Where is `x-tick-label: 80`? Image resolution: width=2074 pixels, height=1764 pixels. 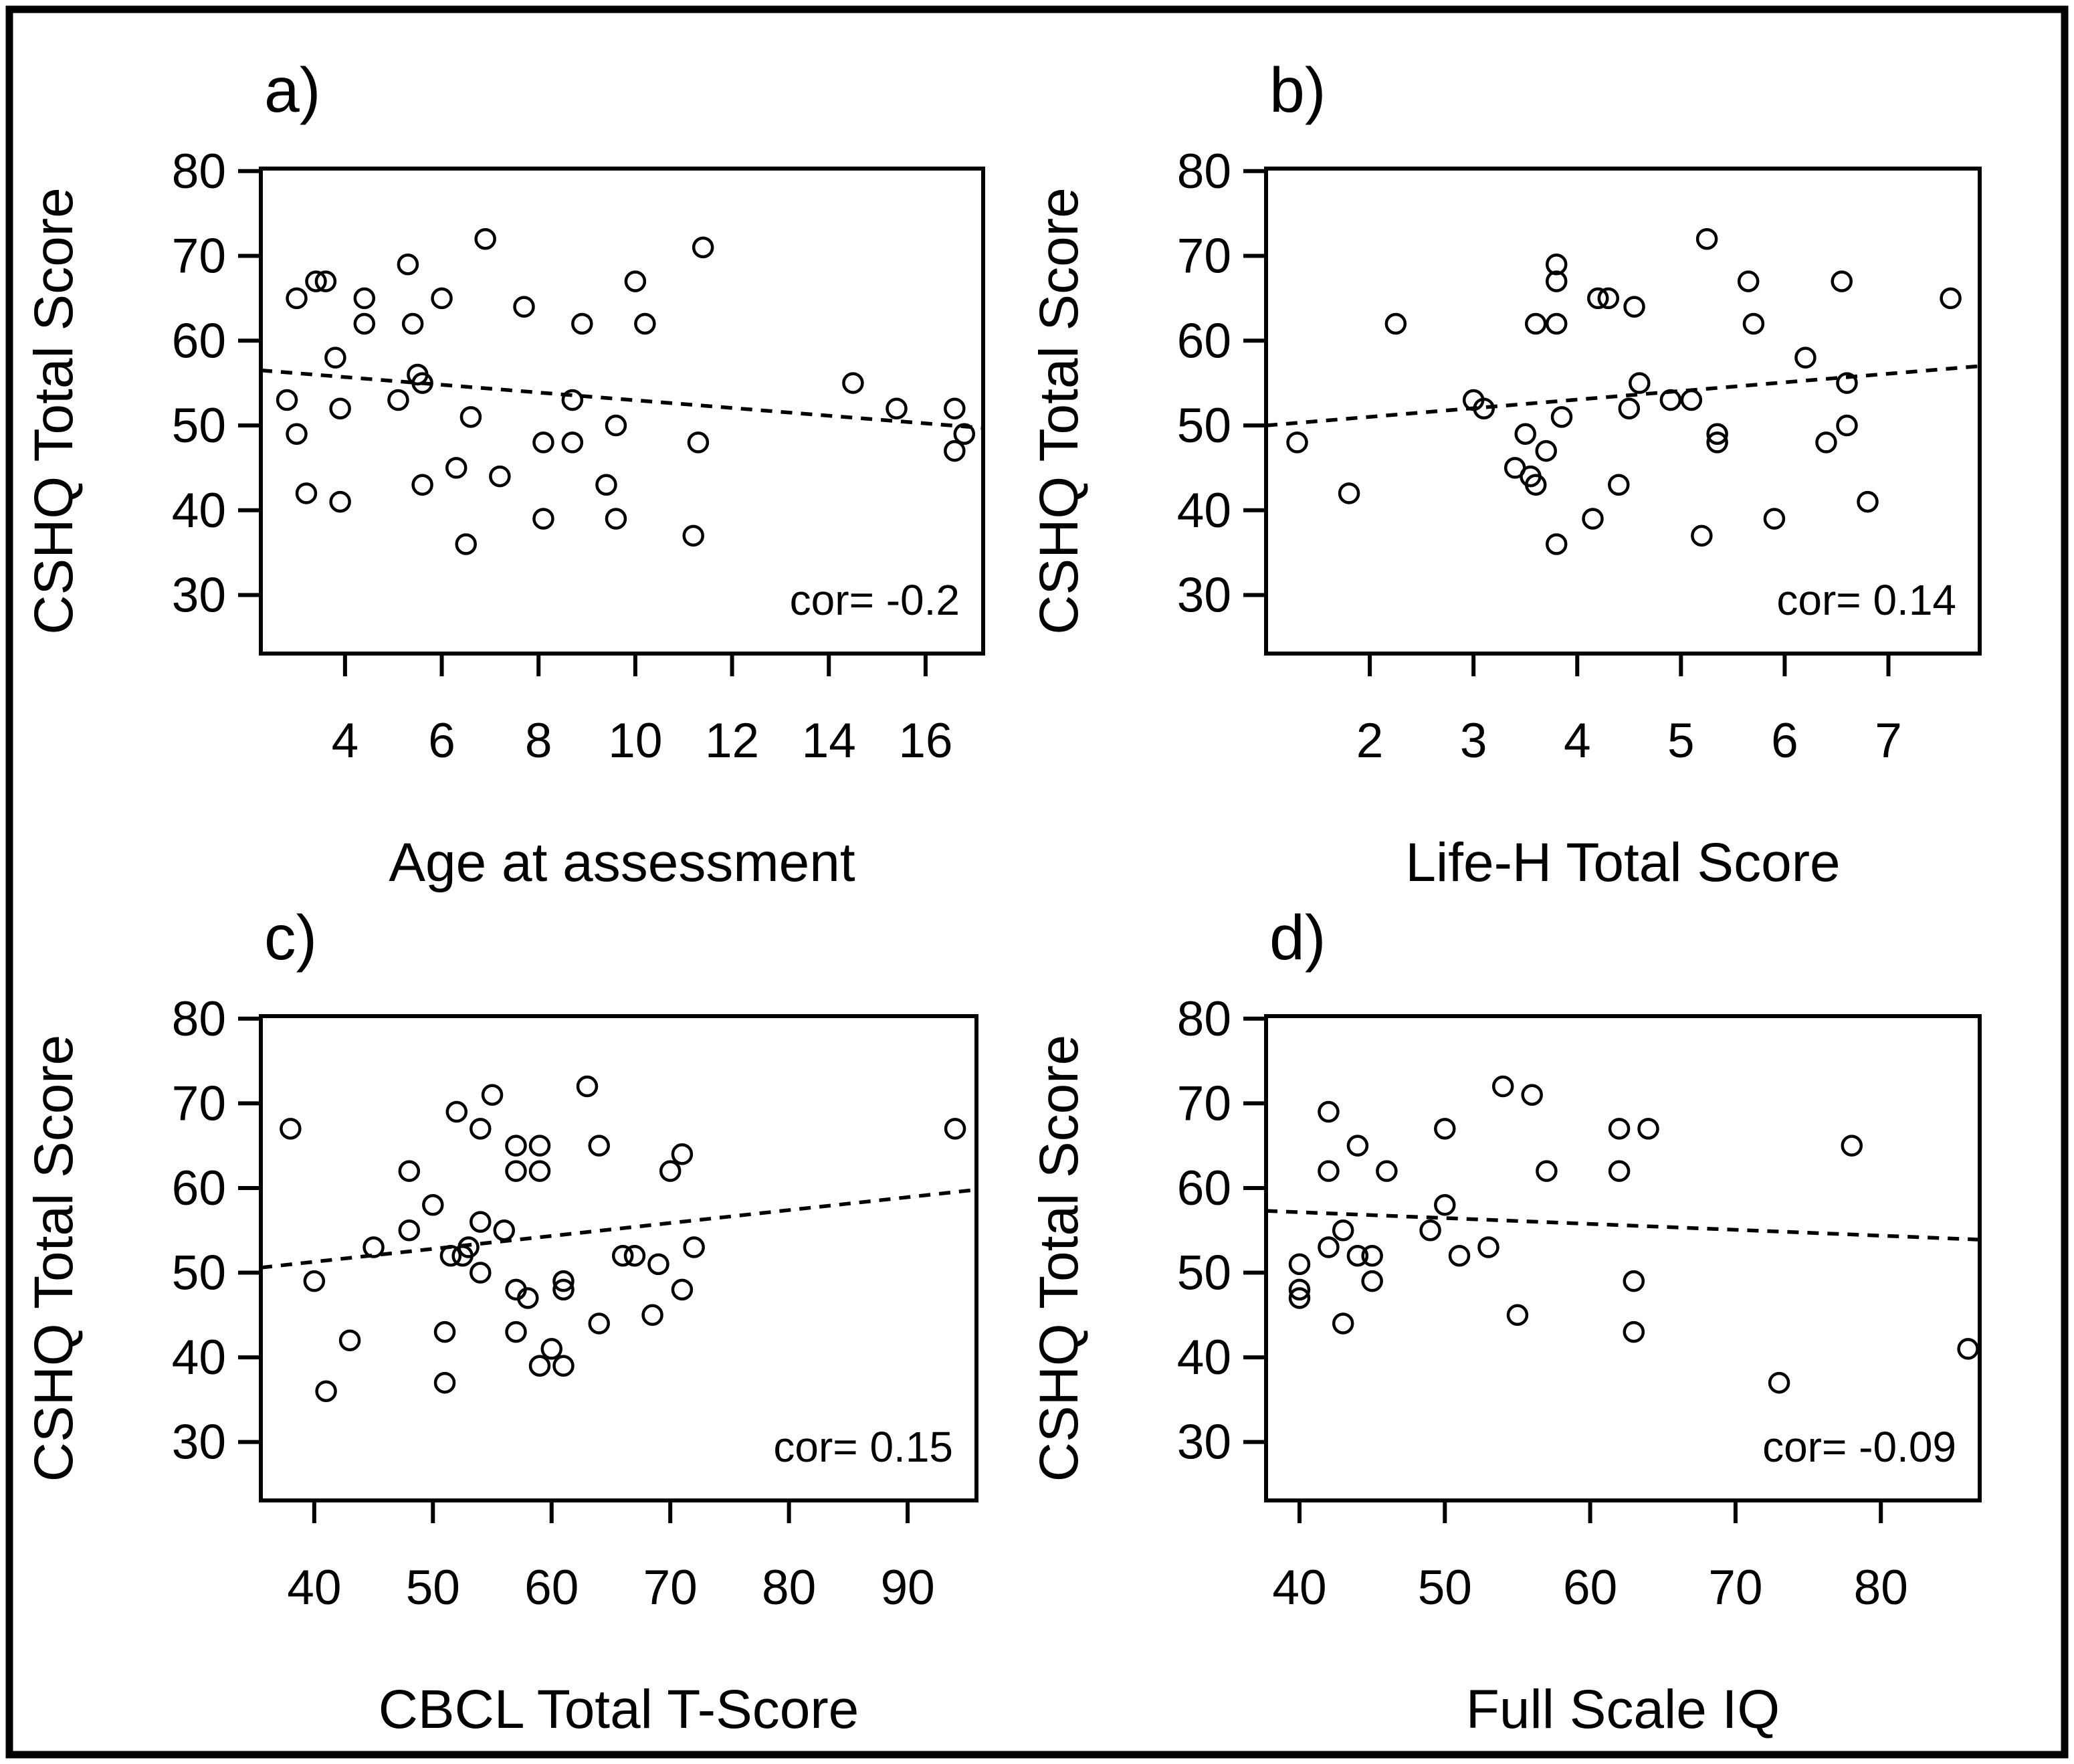 x-tick-label: 80 is located at coordinates (789, 1588).